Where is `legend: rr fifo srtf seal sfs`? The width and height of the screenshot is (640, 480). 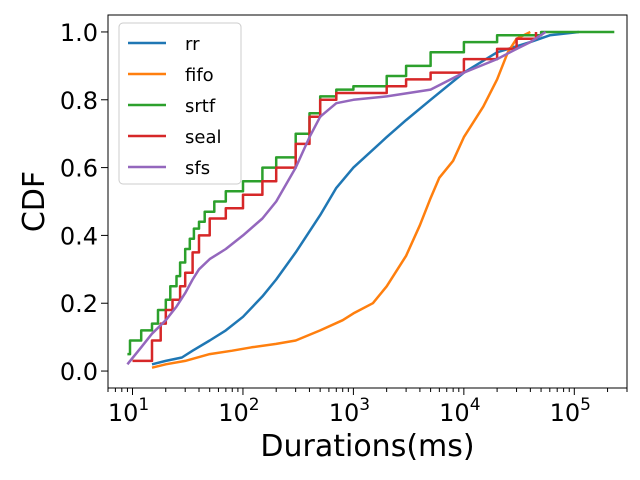 legend: rr fifo srtf seal sfs is located at coordinates (180, 103).